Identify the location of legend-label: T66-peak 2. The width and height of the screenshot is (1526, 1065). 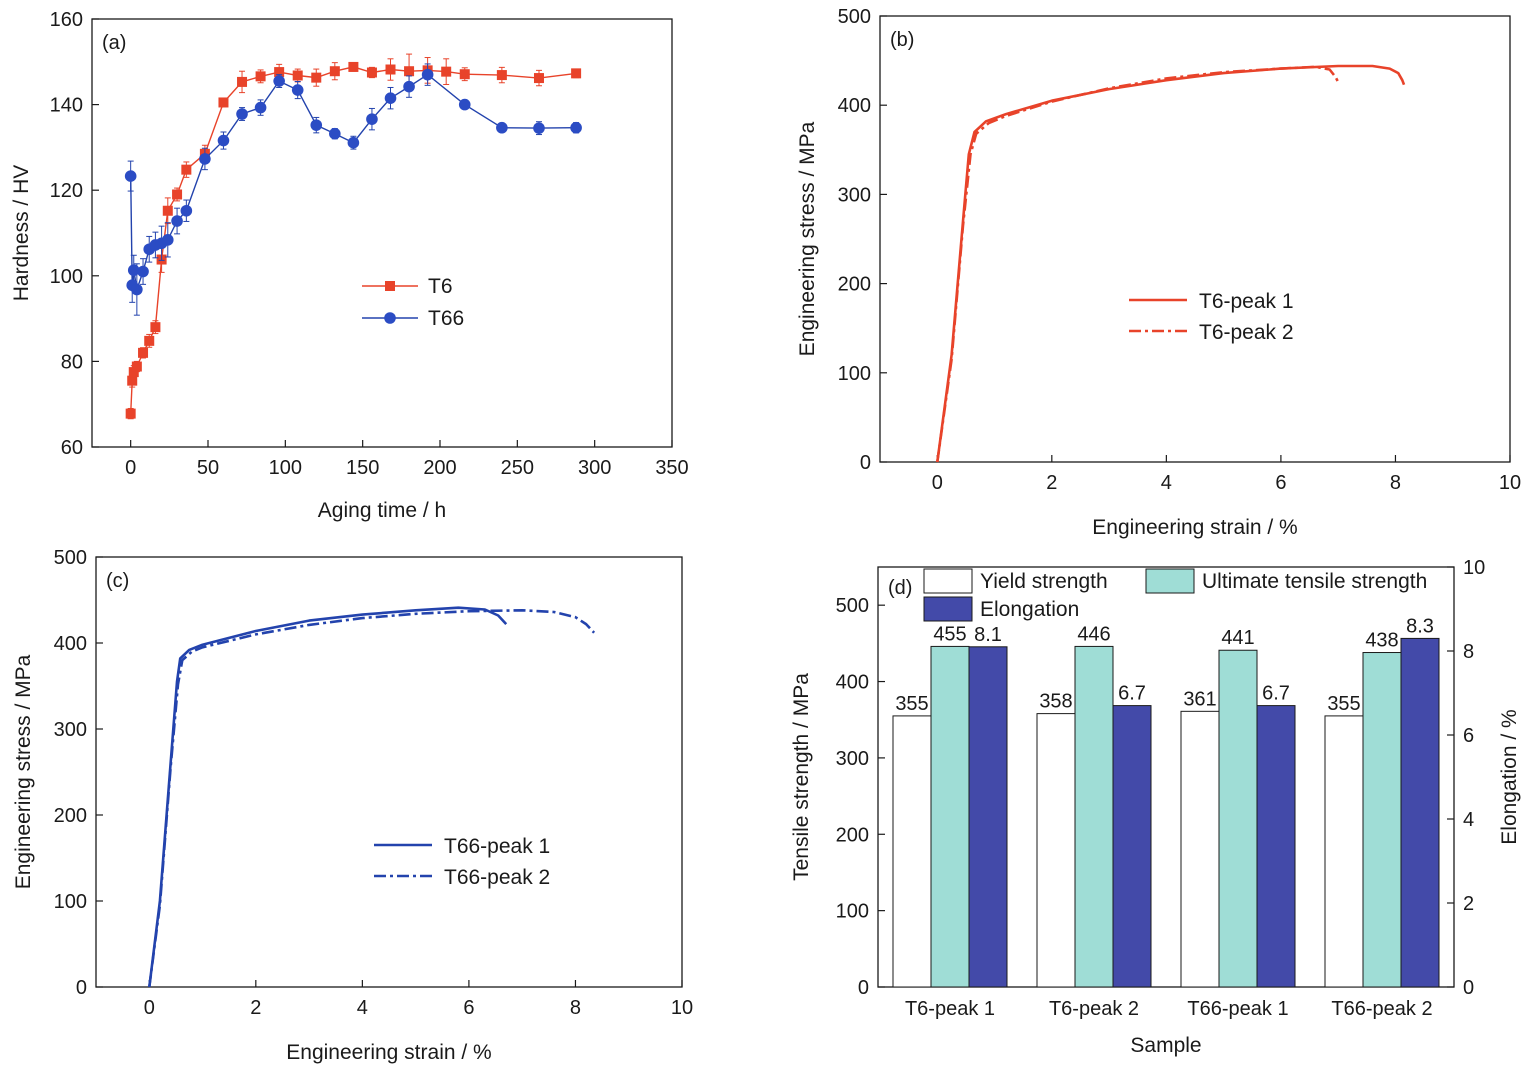
(497, 877).